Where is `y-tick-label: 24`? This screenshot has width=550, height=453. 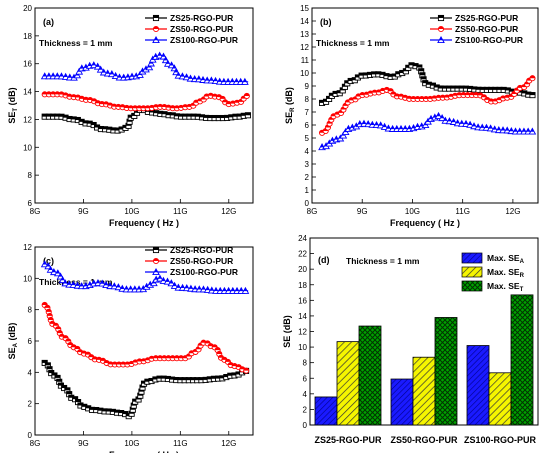 y-tick-label: 24 is located at coordinates (302, 238).